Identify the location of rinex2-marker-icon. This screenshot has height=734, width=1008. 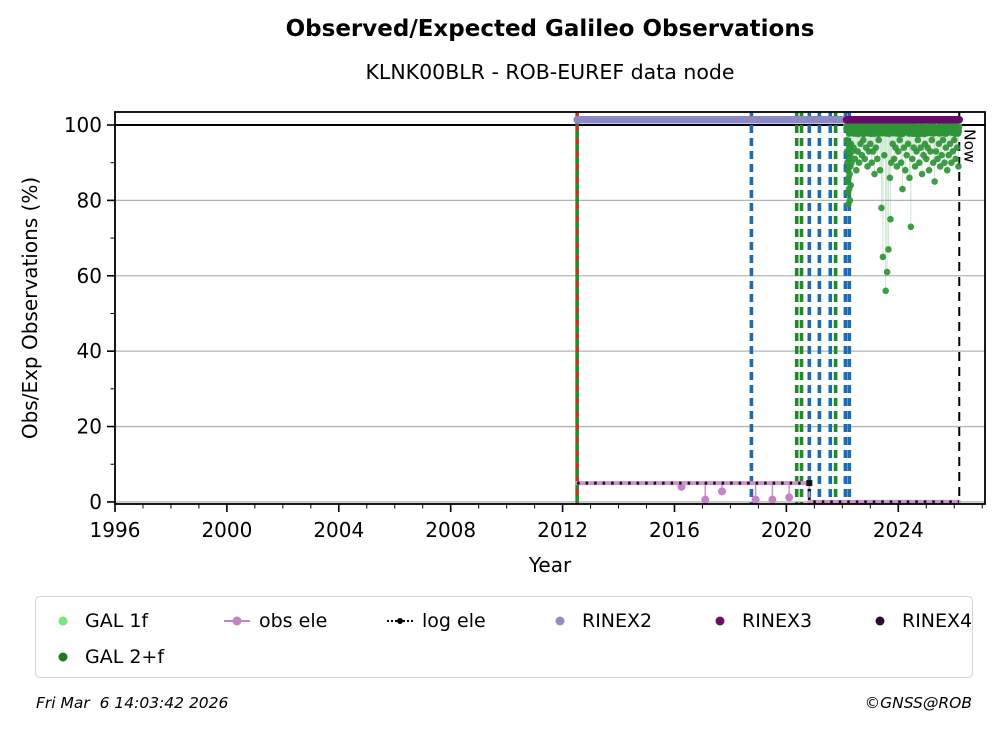
(560, 621).